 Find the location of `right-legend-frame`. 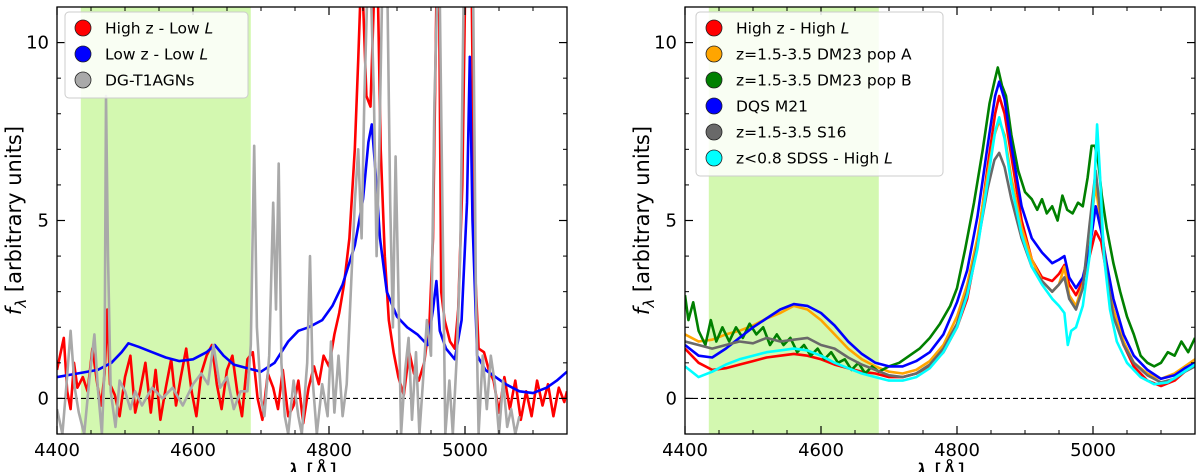

right-legend-frame is located at coordinates (819, 94).